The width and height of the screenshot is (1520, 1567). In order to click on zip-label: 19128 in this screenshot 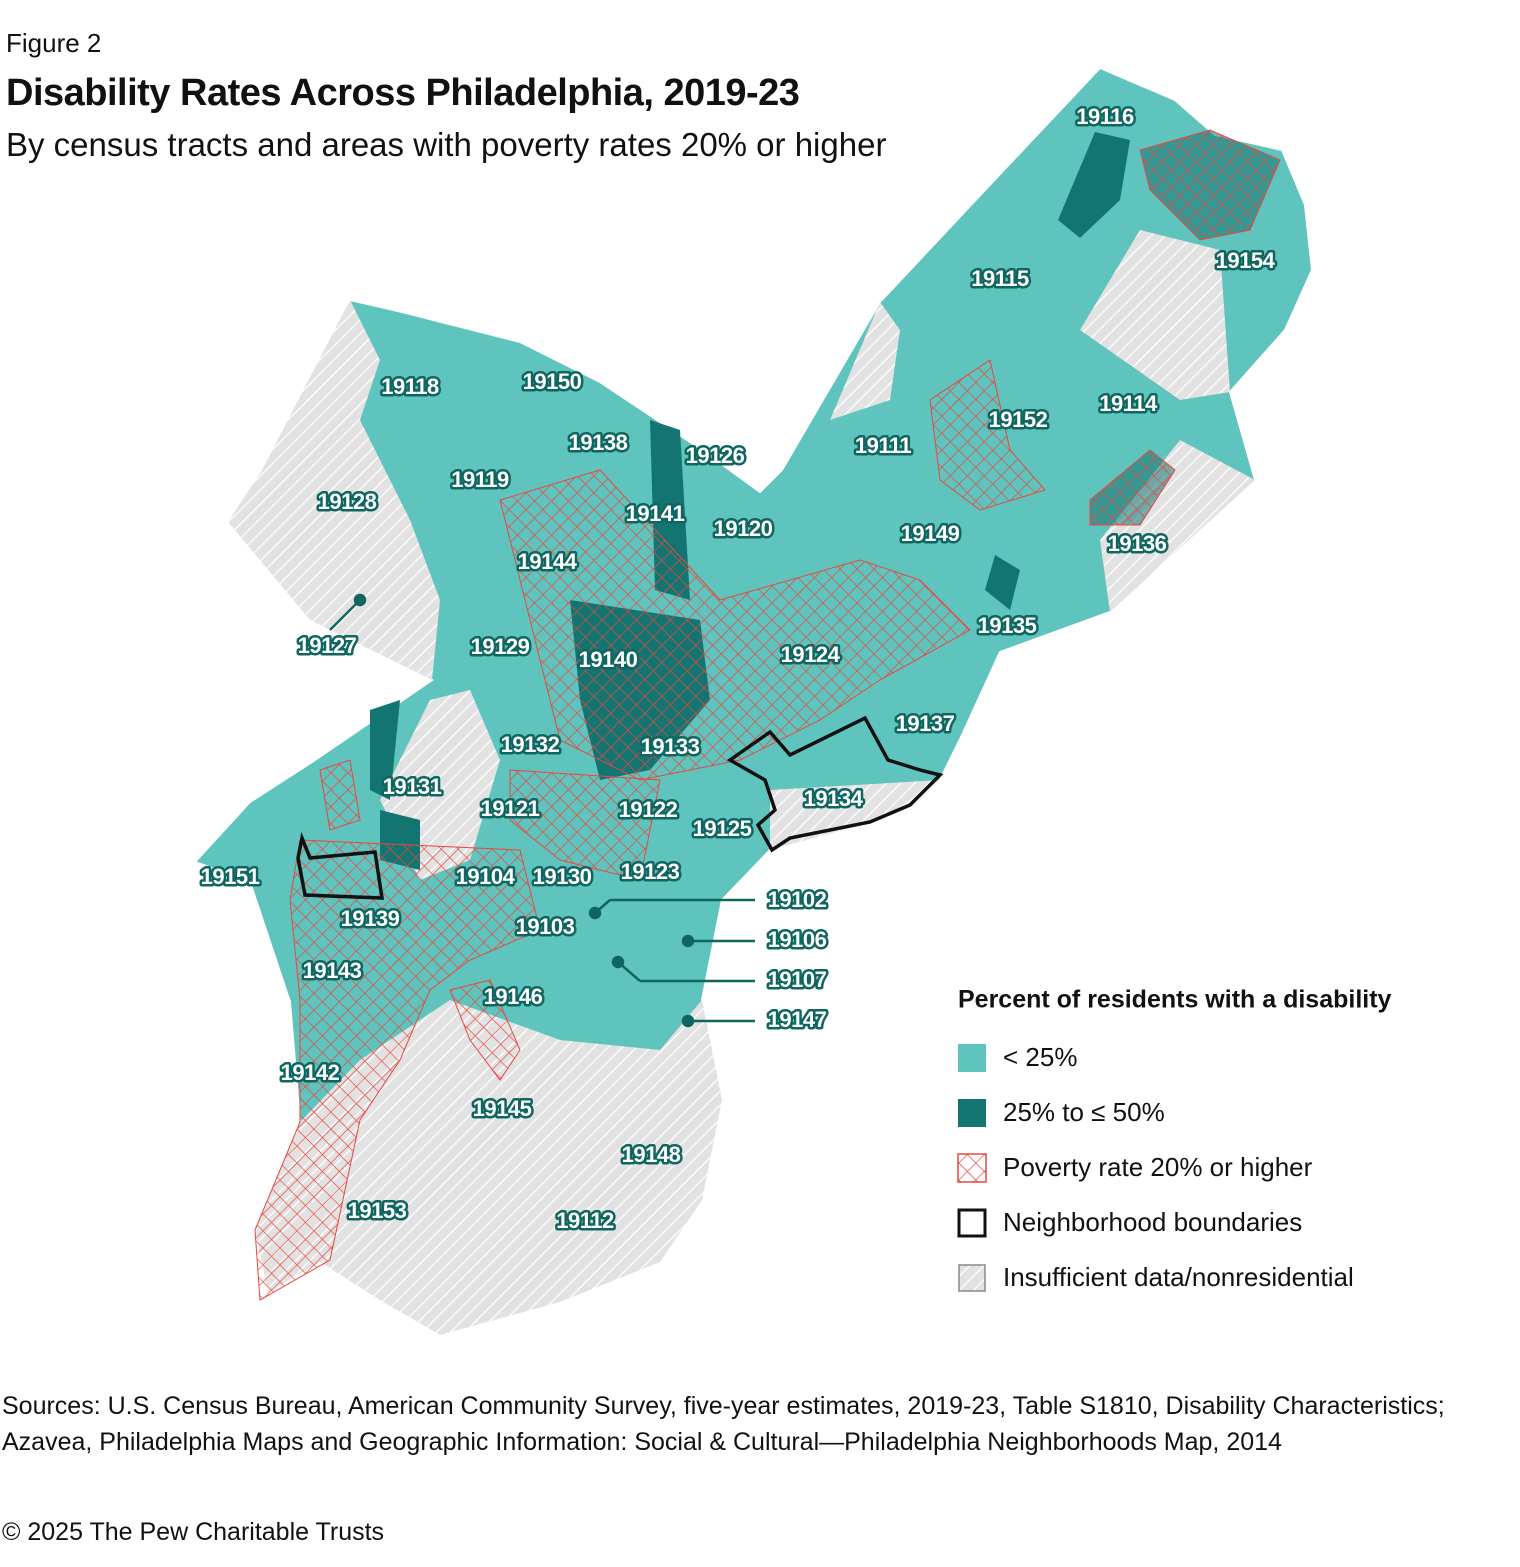, I will do `click(347, 501)`.